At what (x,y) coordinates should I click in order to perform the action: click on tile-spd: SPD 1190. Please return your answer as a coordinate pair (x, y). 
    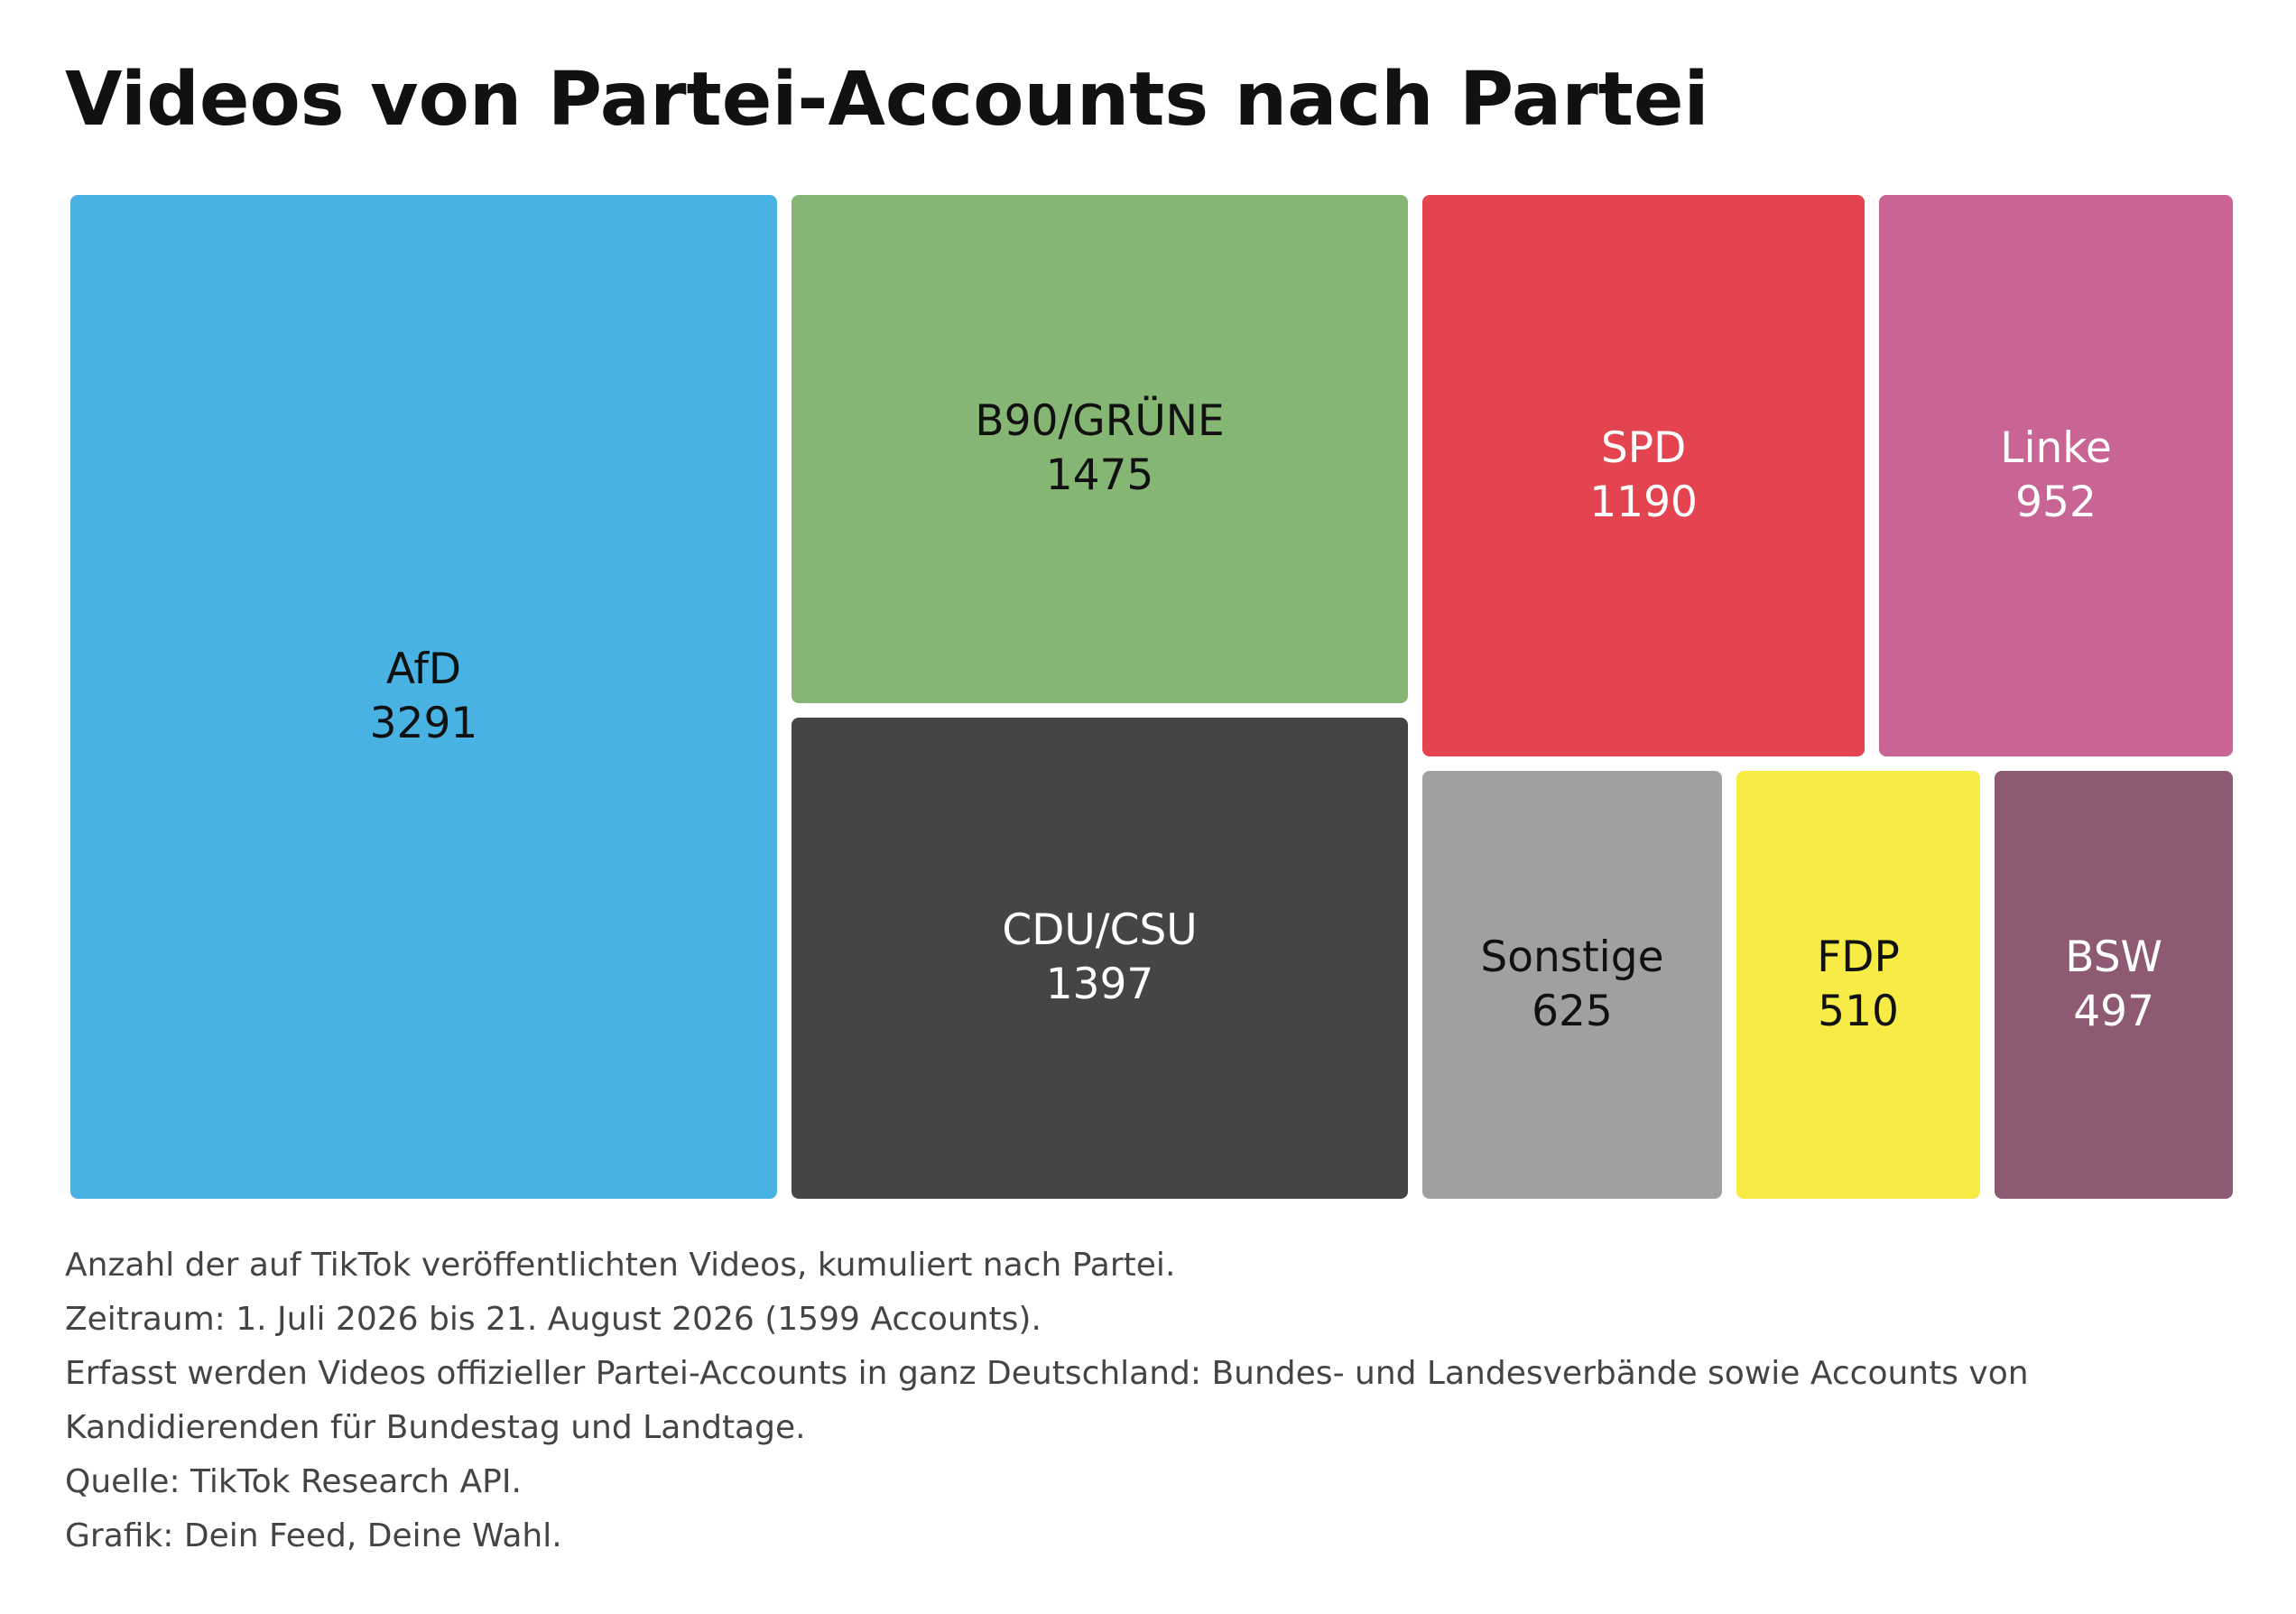
    Looking at the image, I should click on (1644, 476).